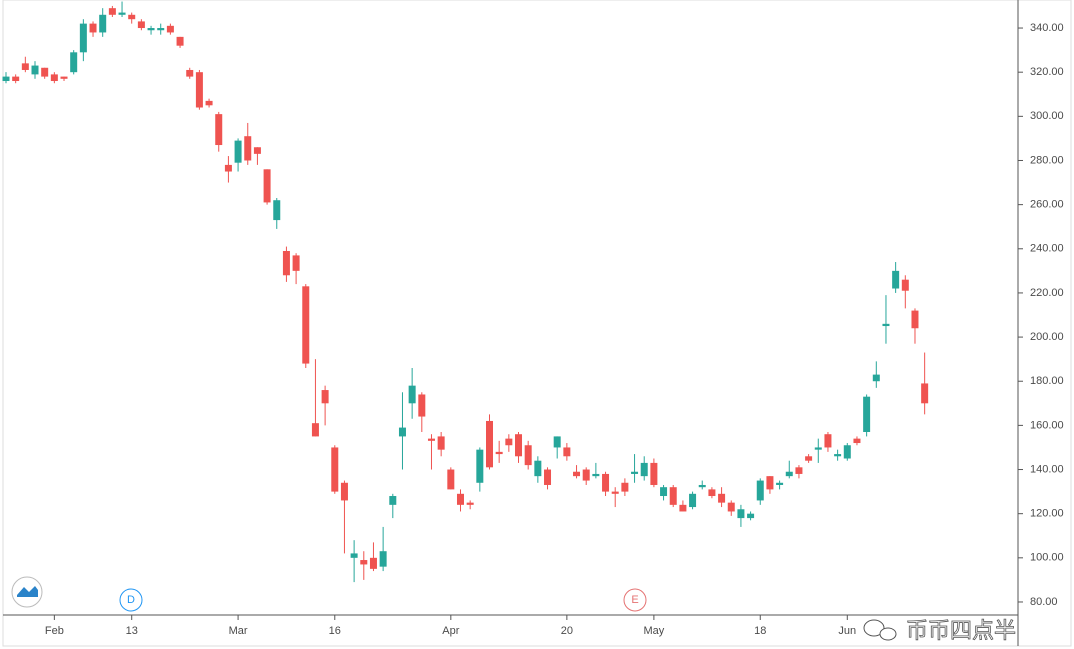 The width and height of the screenshot is (1074, 649). Describe the element at coordinates (1047, 160) in the screenshot. I see `y-tick-label: 280.00` at that location.